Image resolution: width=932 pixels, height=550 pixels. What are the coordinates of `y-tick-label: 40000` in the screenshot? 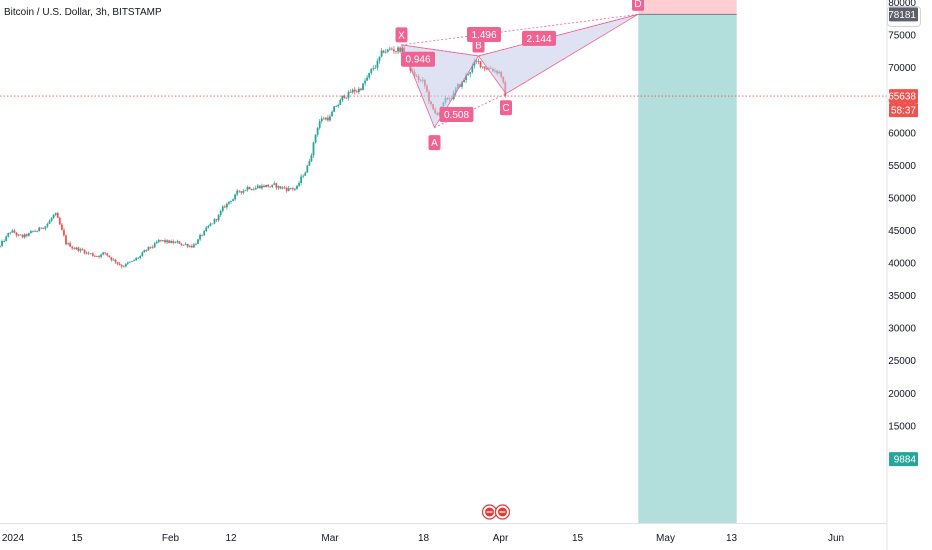 It's located at (902, 264).